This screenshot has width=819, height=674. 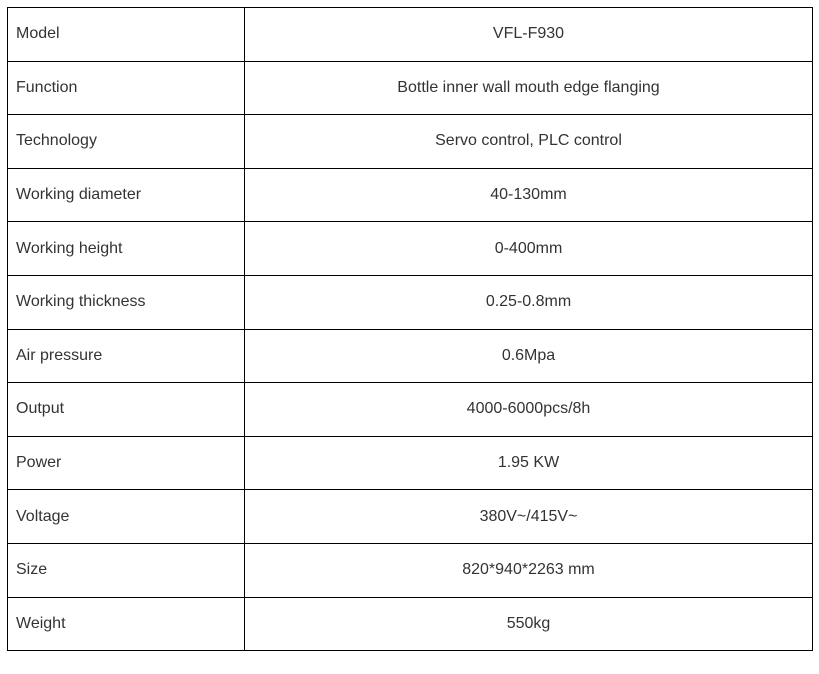 What do you see at coordinates (528, 34) in the screenshot?
I see `spec-value: VFL-F930` at bounding box center [528, 34].